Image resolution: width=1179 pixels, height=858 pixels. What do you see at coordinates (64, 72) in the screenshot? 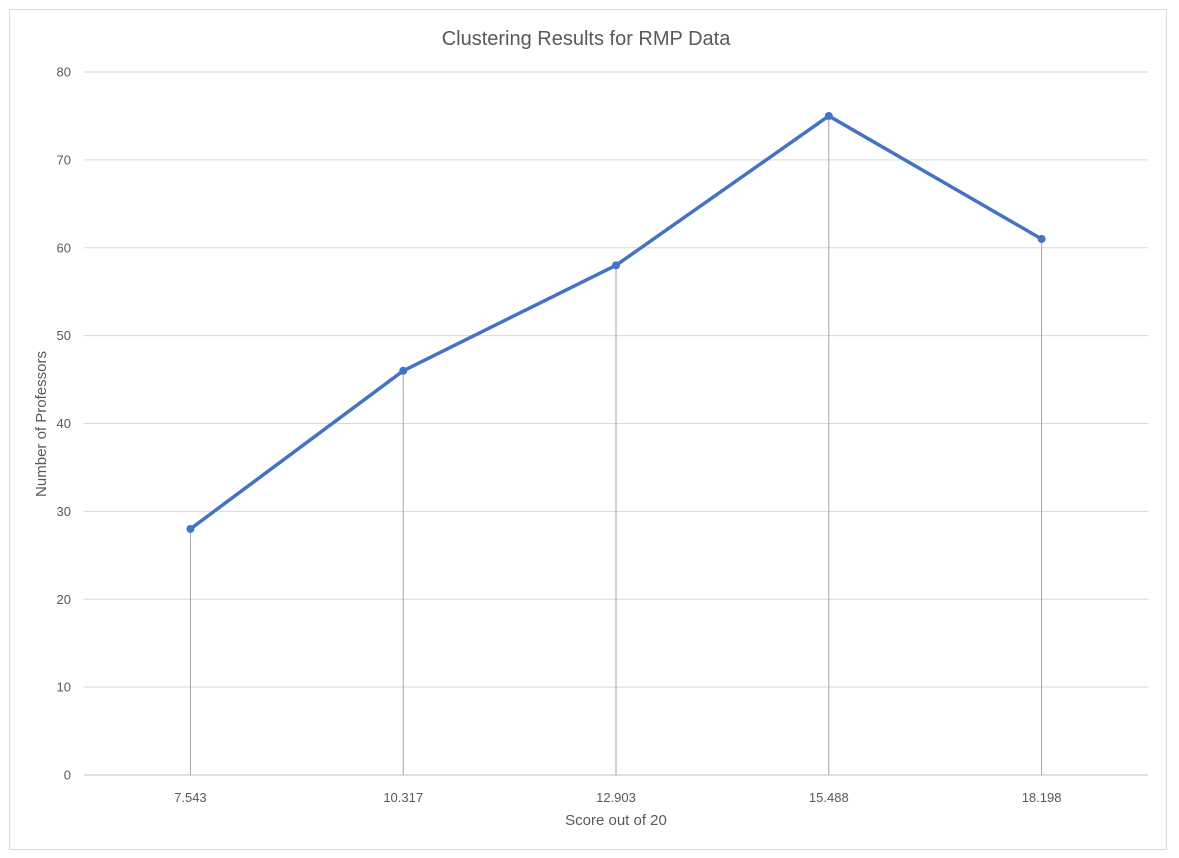
I see `y-tick-label: 80` at bounding box center [64, 72].